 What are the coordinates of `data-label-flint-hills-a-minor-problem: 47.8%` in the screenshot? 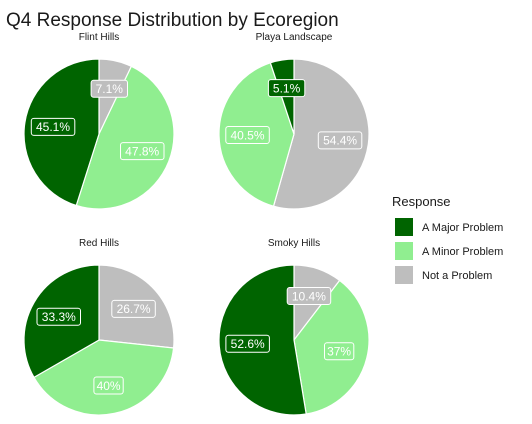 It's located at (142, 151).